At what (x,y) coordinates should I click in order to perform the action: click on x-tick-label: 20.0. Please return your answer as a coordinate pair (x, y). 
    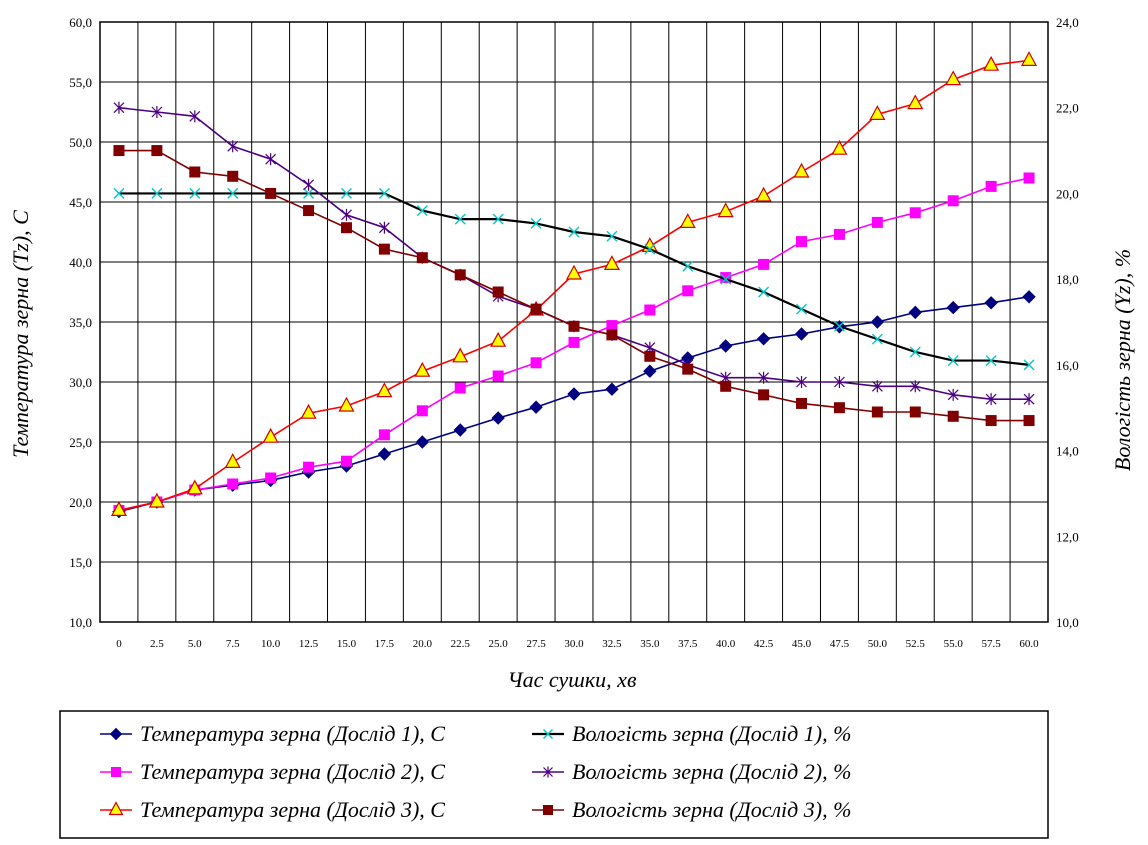
    Looking at the image, I should click on (423, 644).